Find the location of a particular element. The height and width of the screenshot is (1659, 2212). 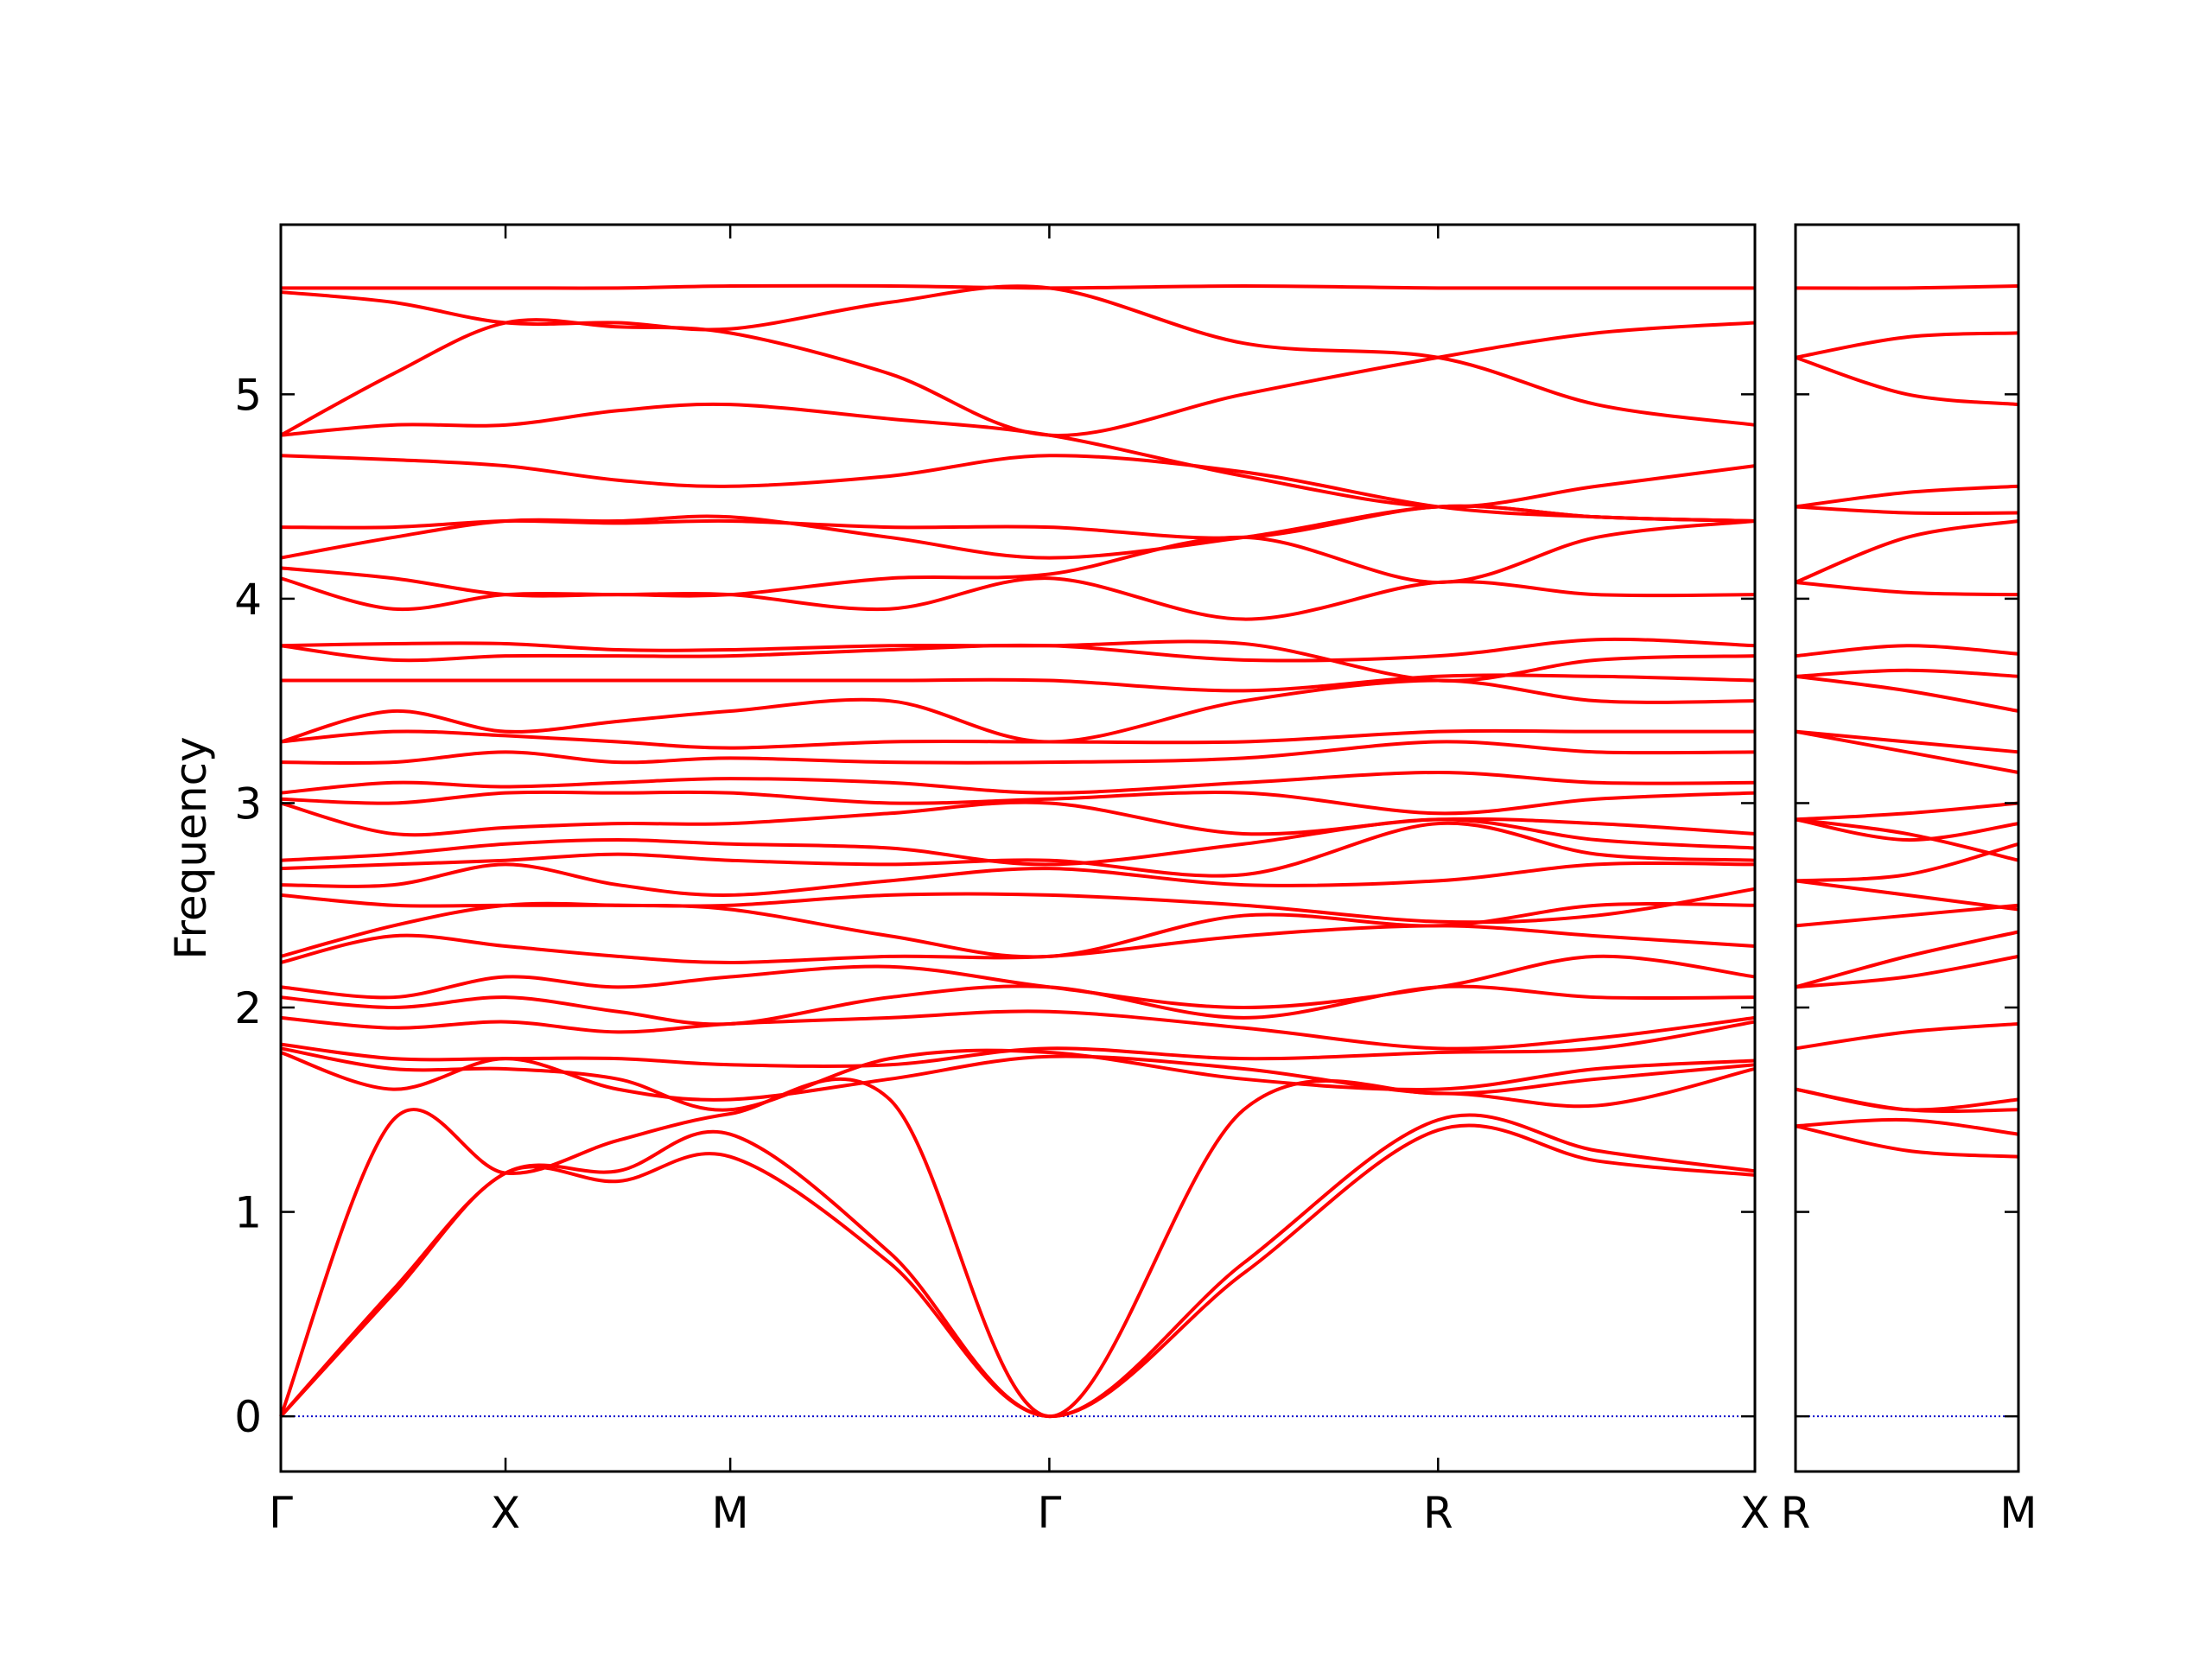

y-tick-label: 2 is located at coordinates (248, 1008).